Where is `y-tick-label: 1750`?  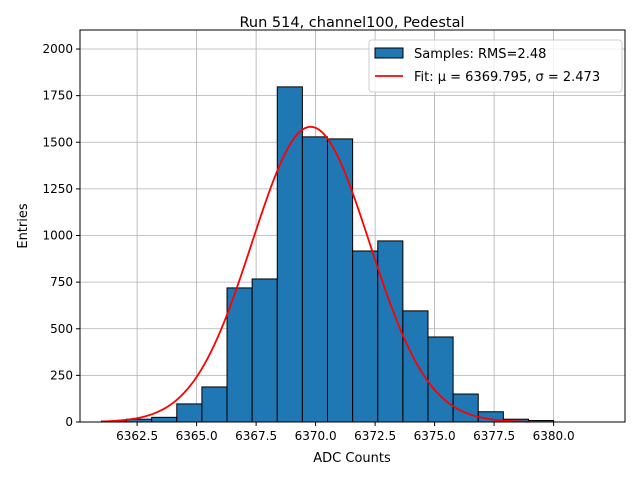 y-tick-label: 1750 is located at coordinates (57, 96).